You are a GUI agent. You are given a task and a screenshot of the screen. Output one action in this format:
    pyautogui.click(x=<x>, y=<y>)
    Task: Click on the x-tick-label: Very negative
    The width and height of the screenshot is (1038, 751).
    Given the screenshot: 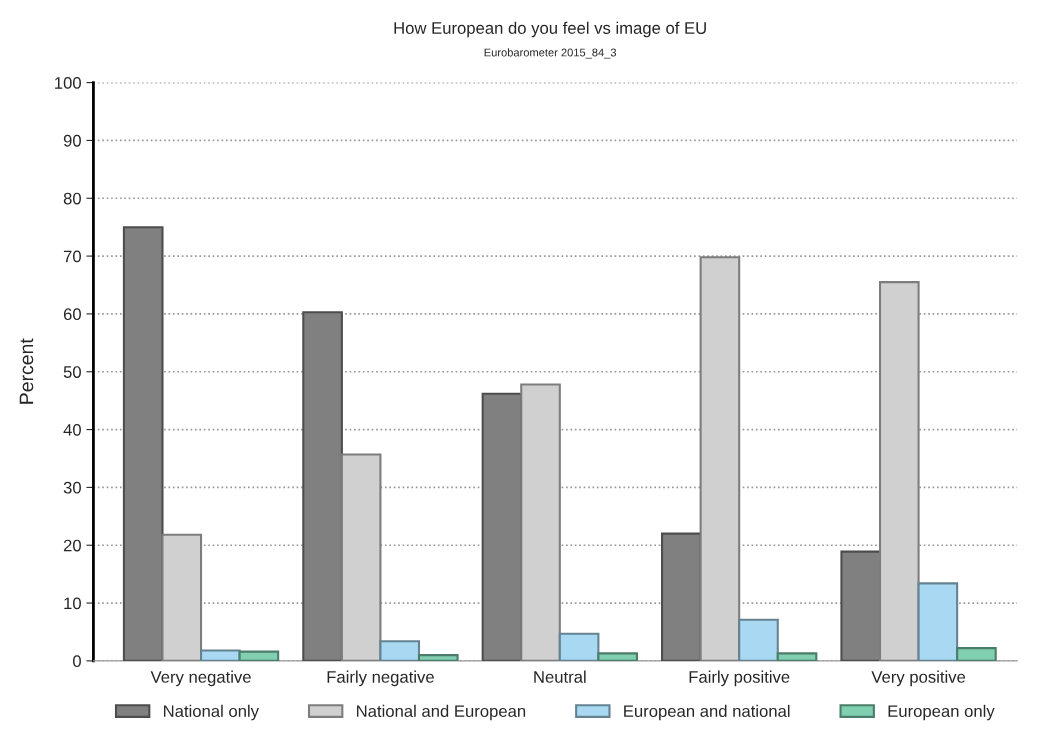 What is the action you would take?
    pyautogui.click(x=200, y=678)
    